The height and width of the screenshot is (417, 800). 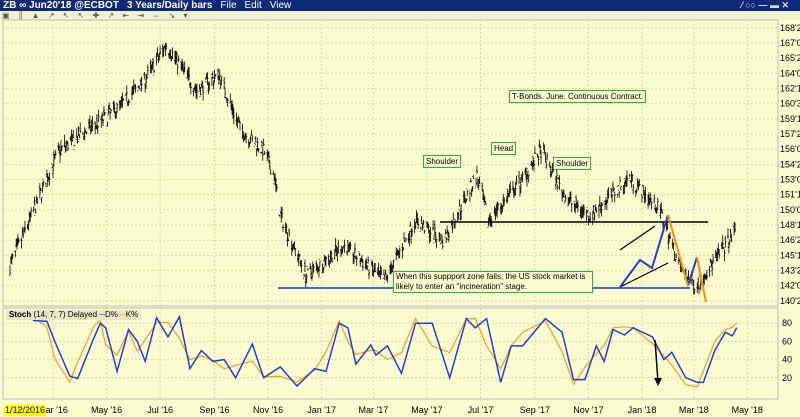 What do you see at coordinates (253, 5) in the screenshot?
I see `menu-edit: Edit` at bounding box center [253, 5].